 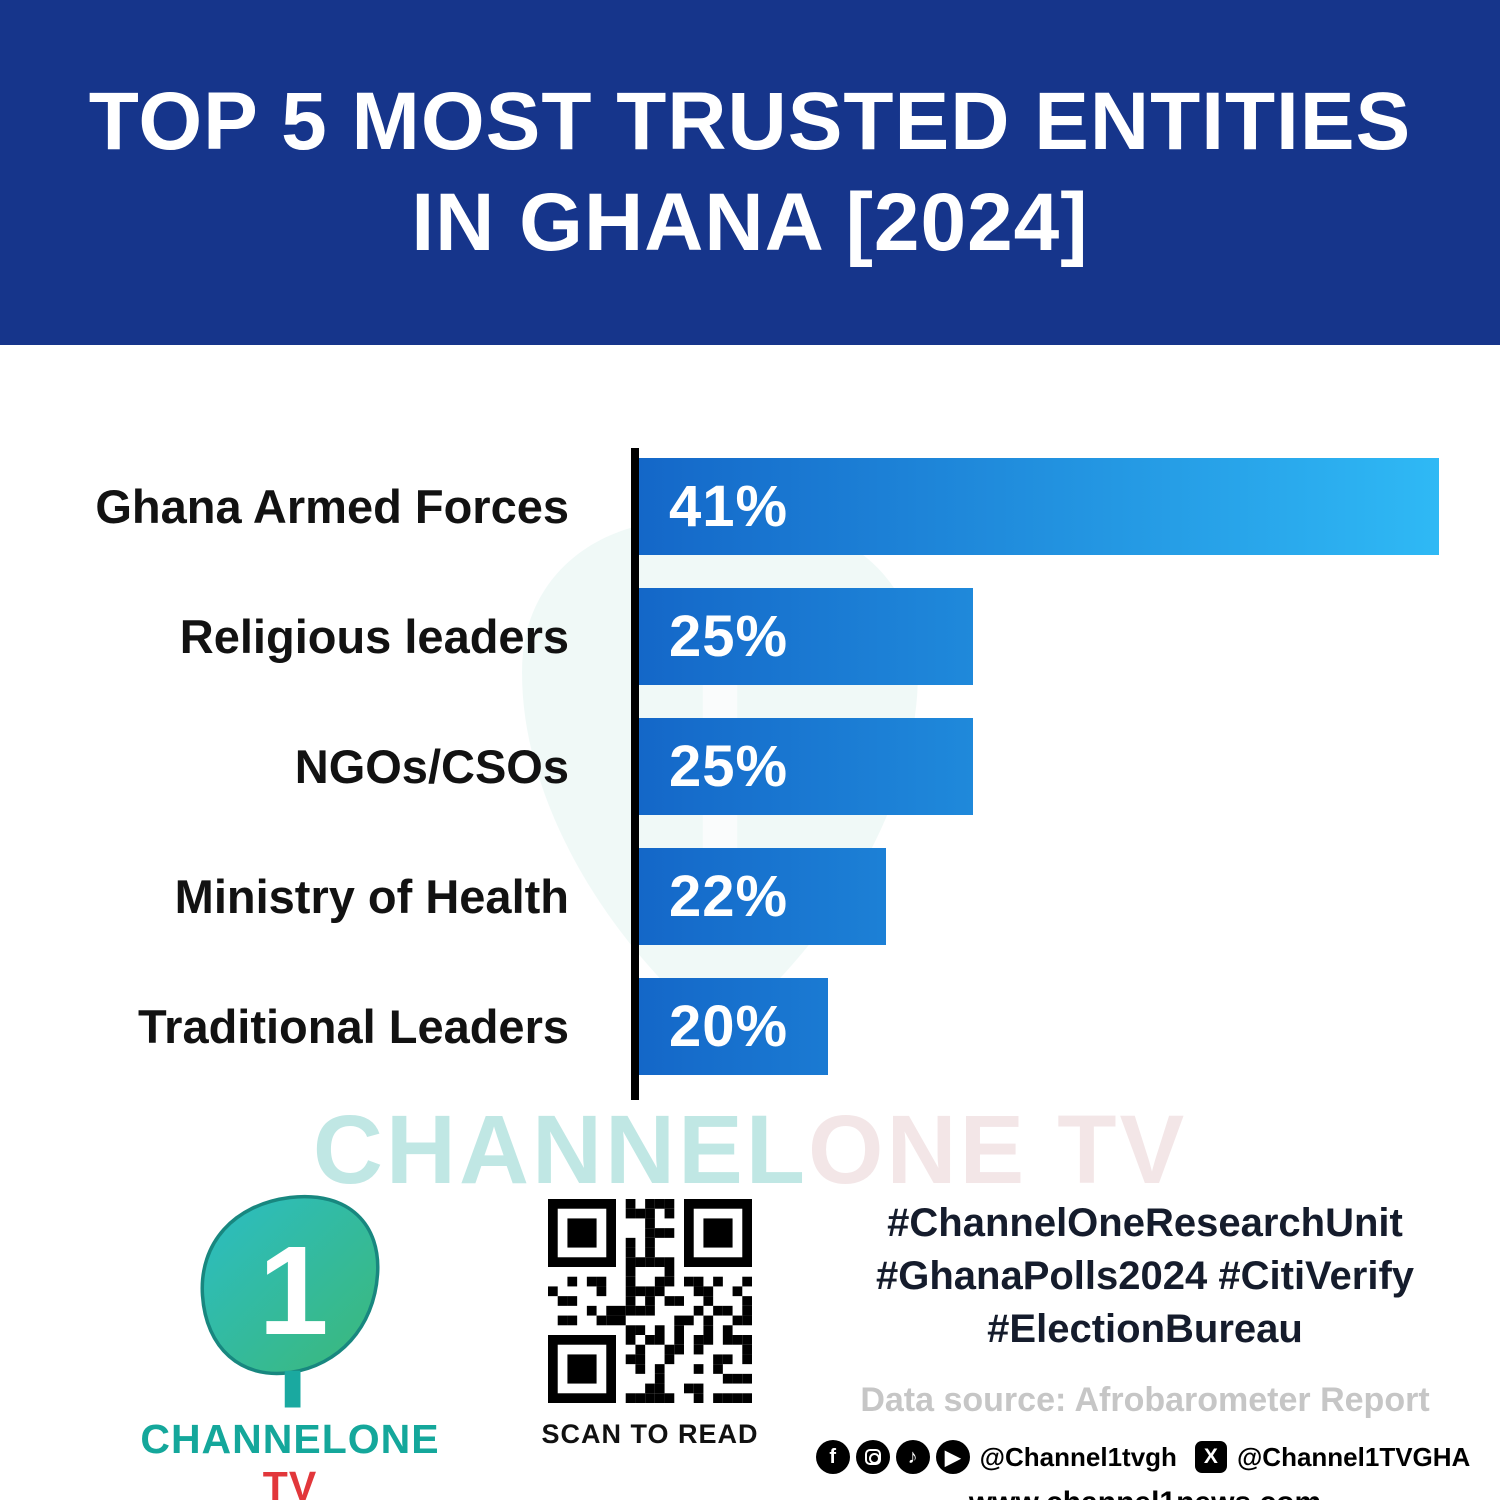 I want to click on logo-wordmark-tv: TV, so click(x=290, y=1481).